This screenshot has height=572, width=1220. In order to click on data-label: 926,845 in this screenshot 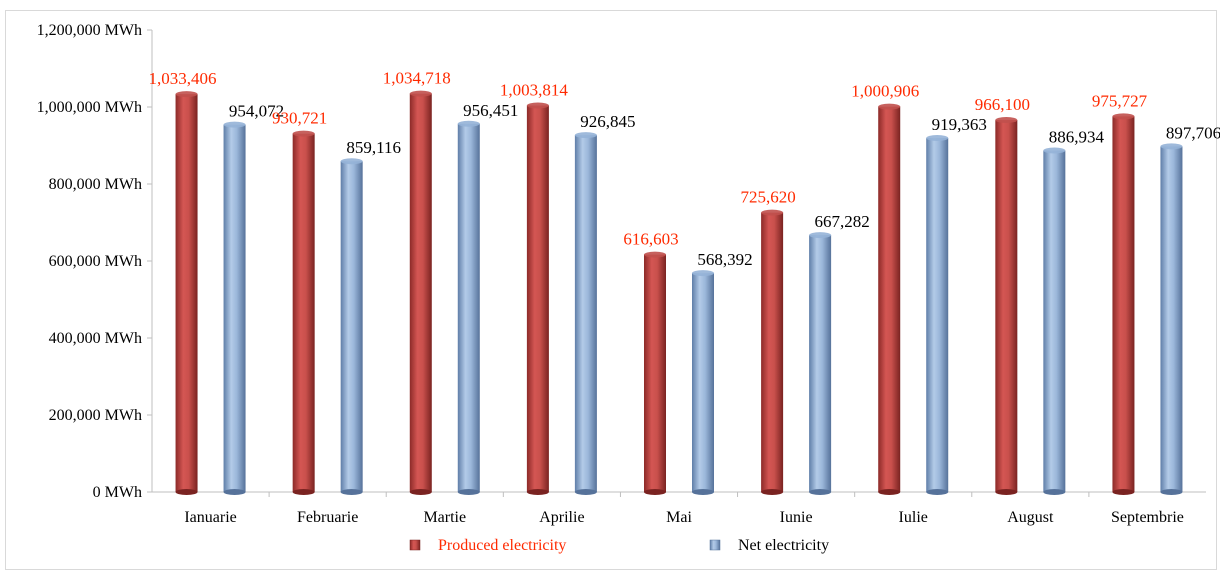, I will do `click(607, 121)`.